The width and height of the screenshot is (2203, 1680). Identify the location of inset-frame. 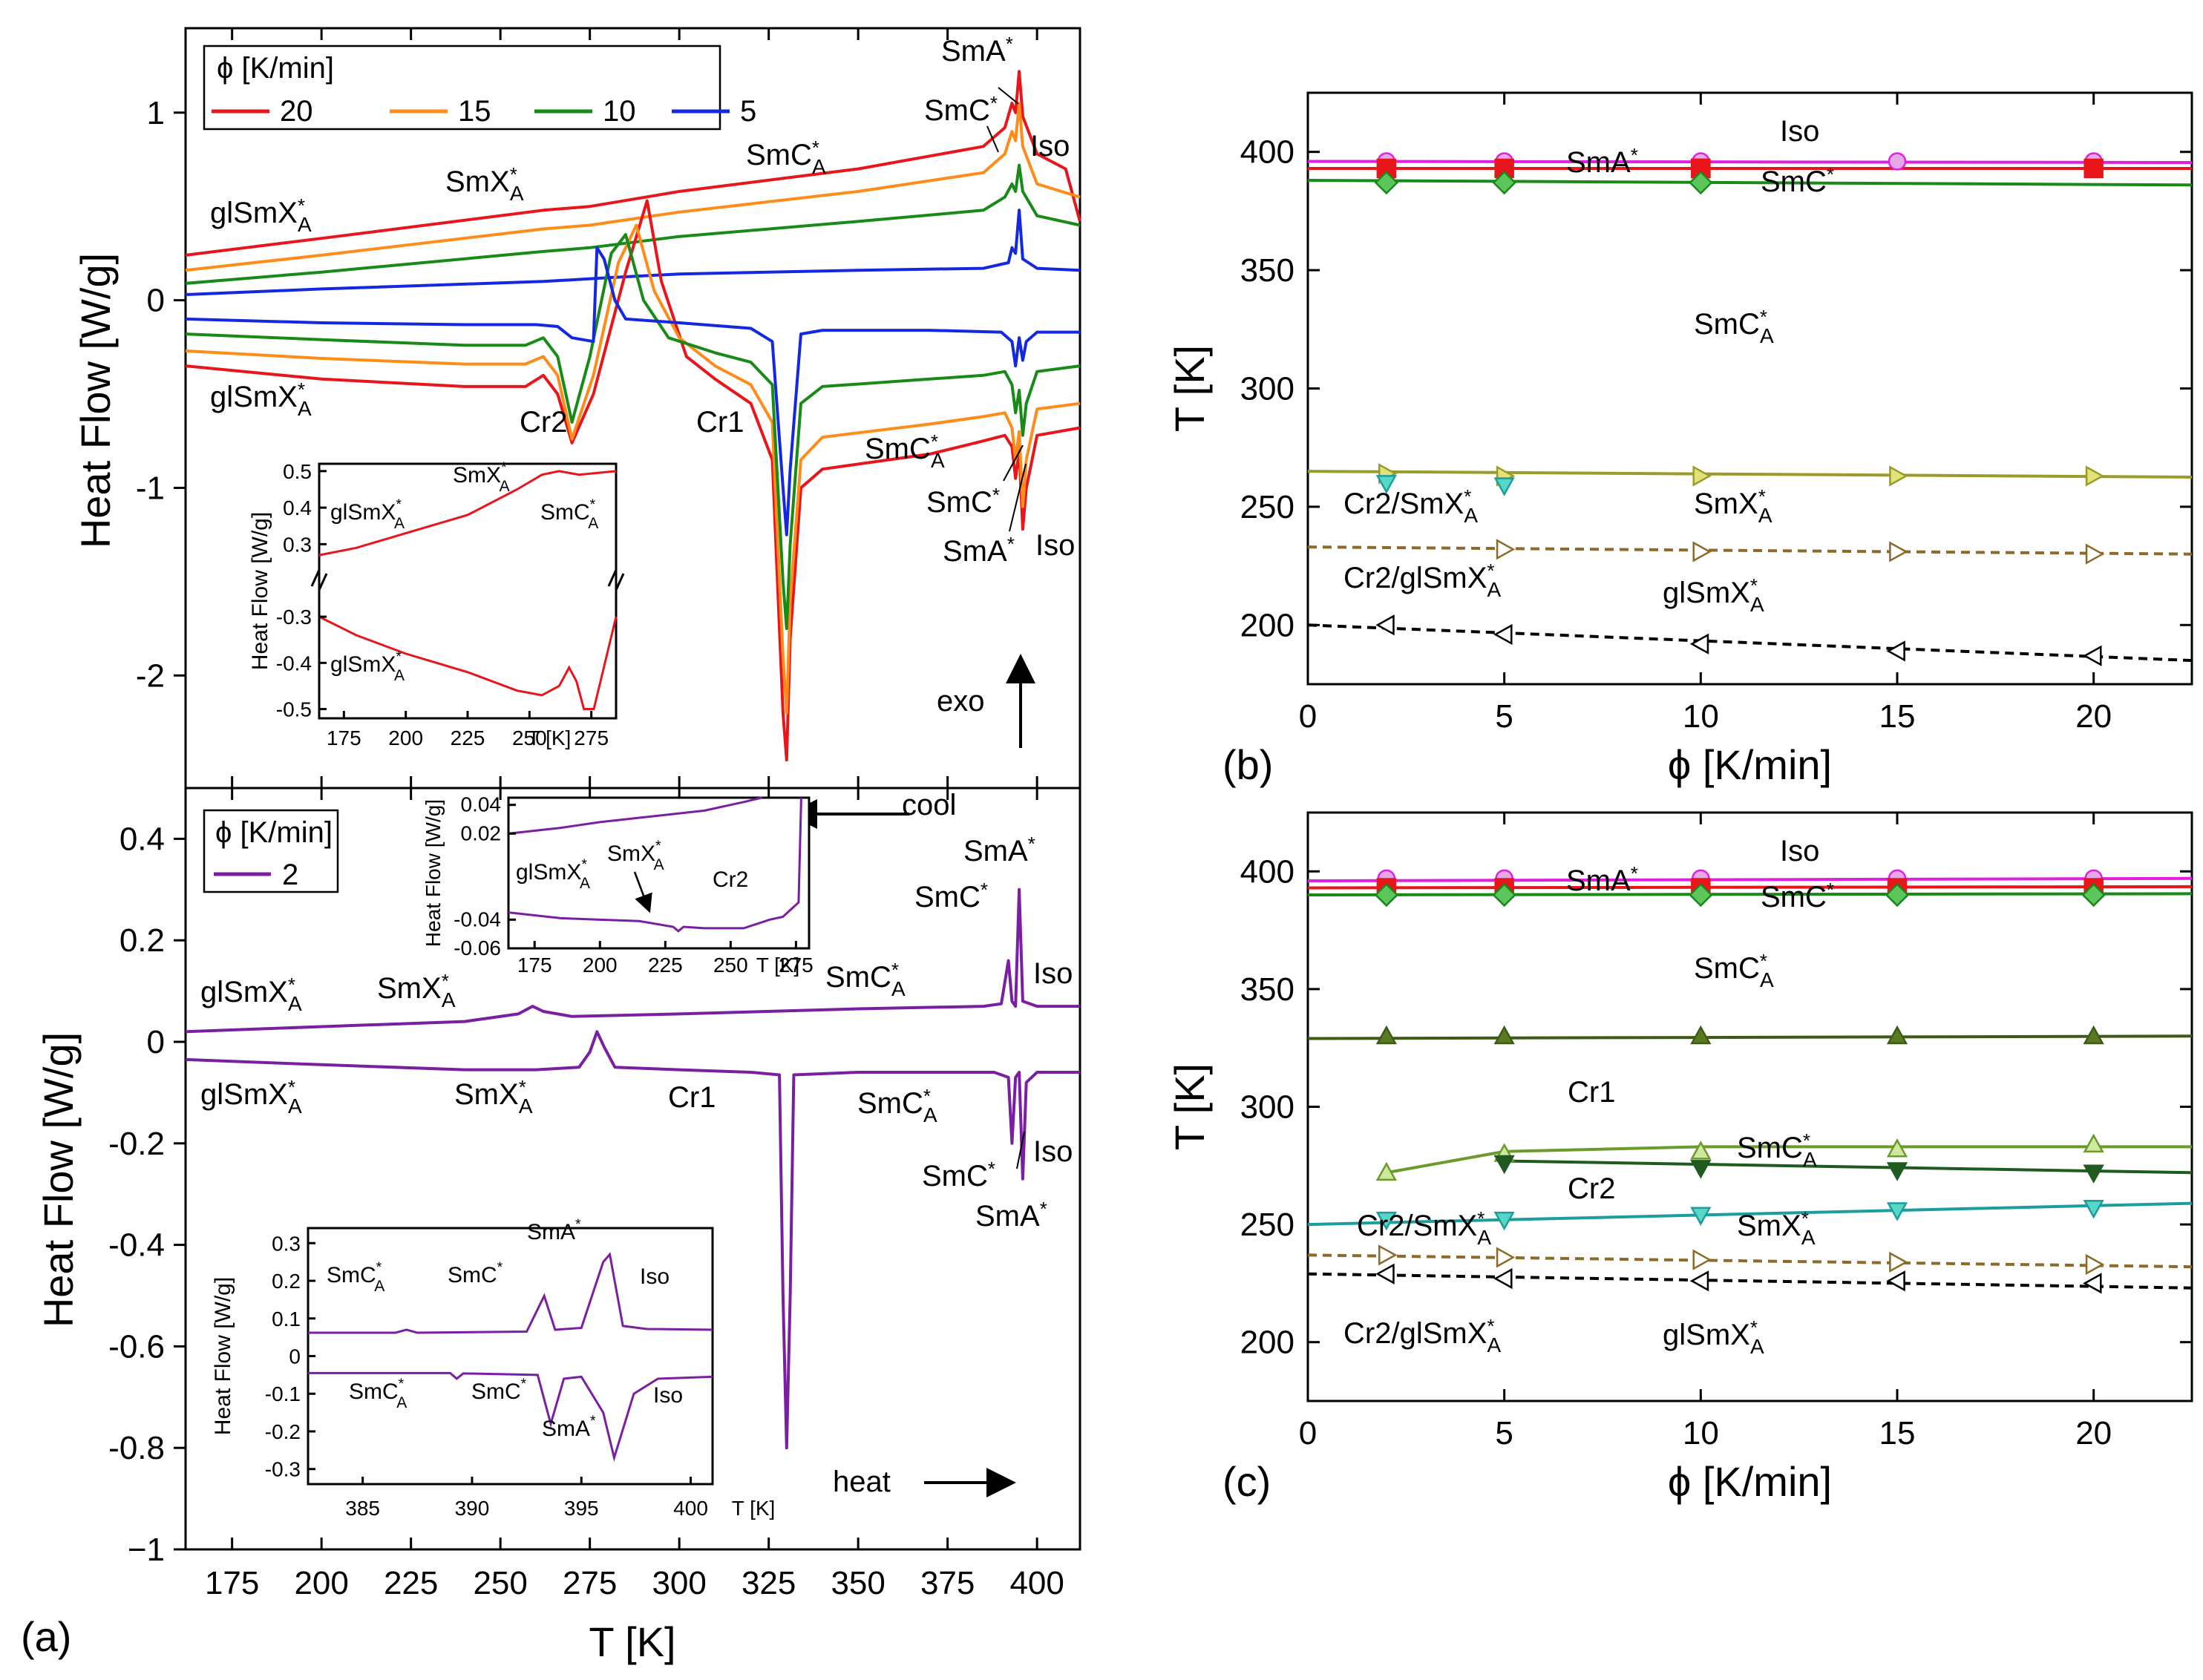
(468, 591).